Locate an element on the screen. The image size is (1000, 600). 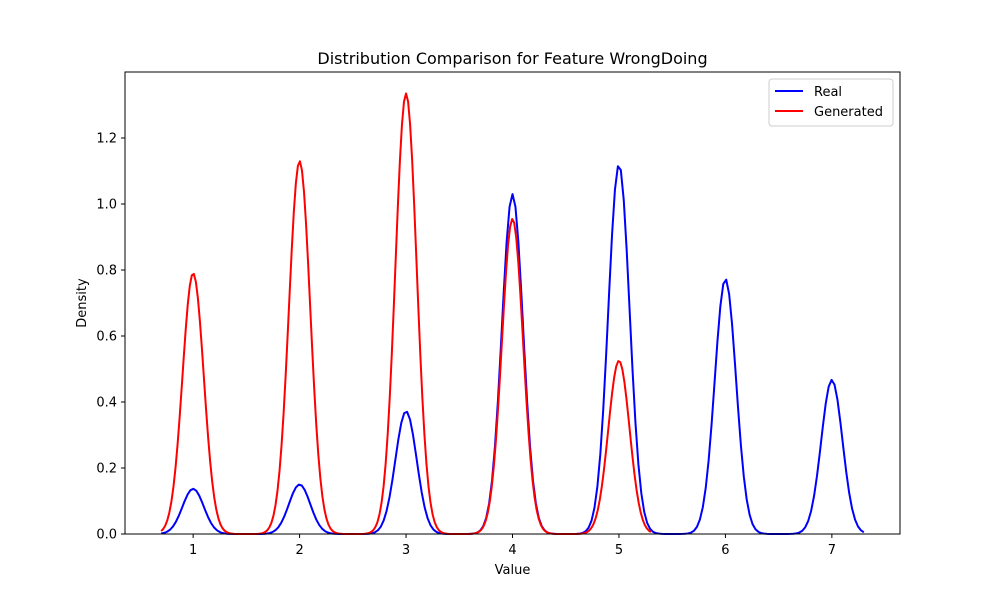
x-axis-label: Value is located at coordinates (513, 570).